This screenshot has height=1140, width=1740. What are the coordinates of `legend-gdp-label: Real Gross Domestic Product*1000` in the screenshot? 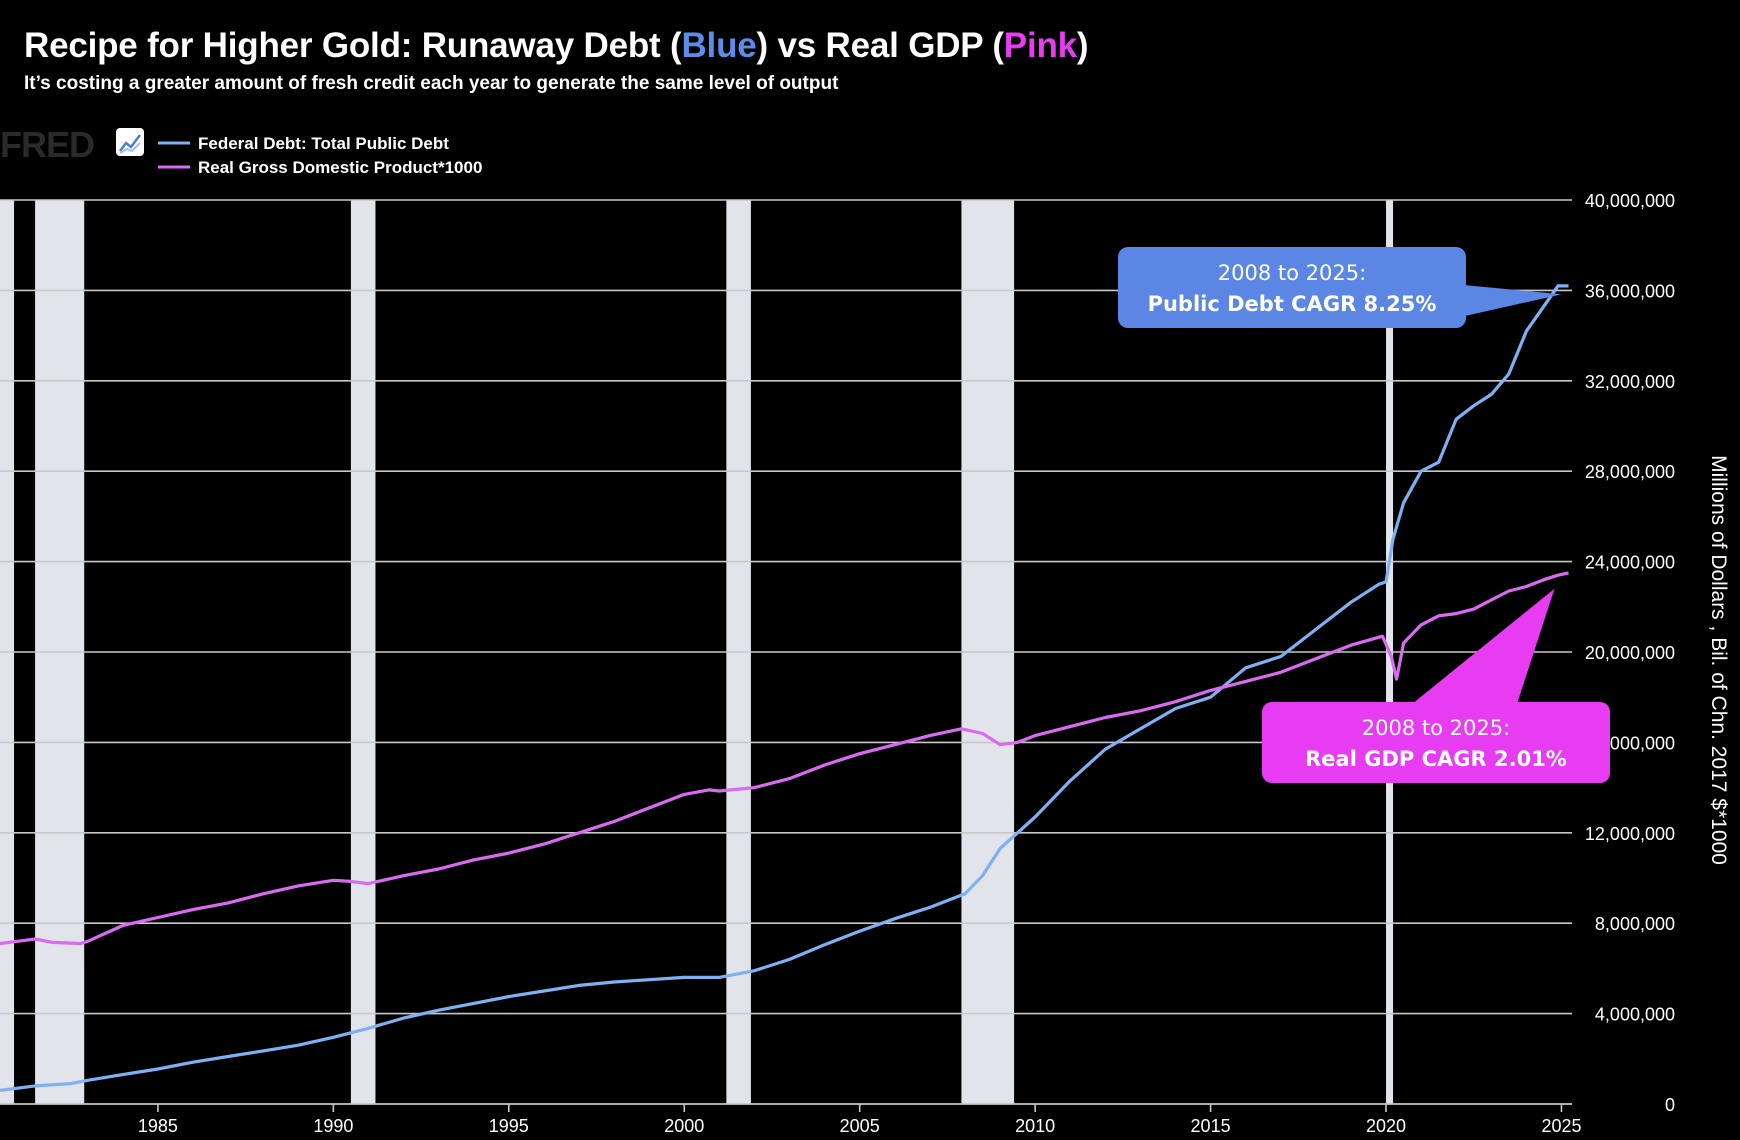 It's located at (340, 167).